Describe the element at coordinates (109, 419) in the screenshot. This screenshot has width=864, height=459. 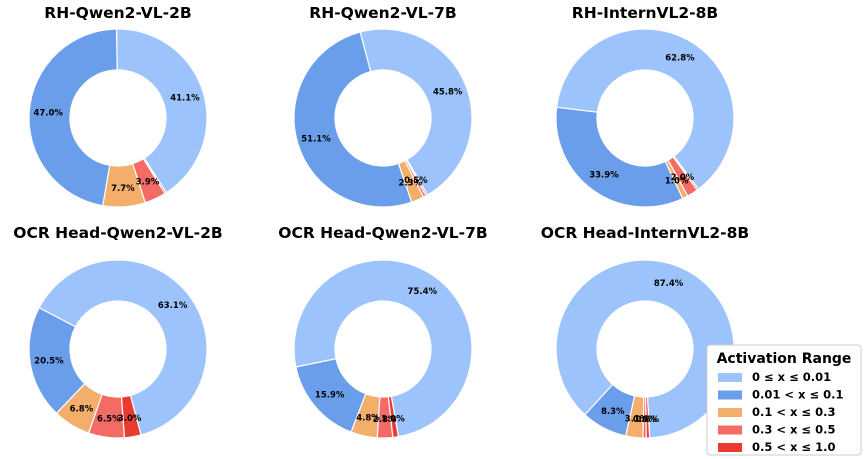
I see `slice-label: 6.5%` at that location.